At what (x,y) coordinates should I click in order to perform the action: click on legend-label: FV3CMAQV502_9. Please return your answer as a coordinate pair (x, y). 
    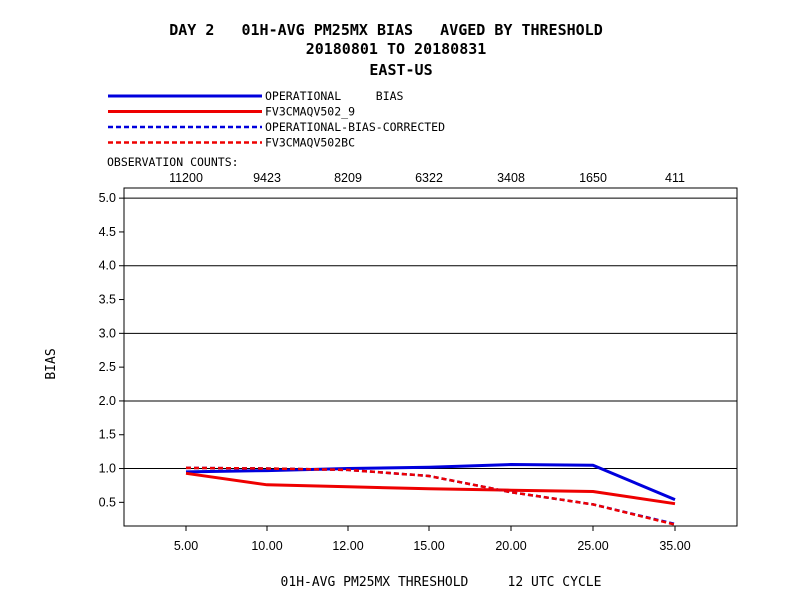
    Looking at the image, I should click on (310, 112).